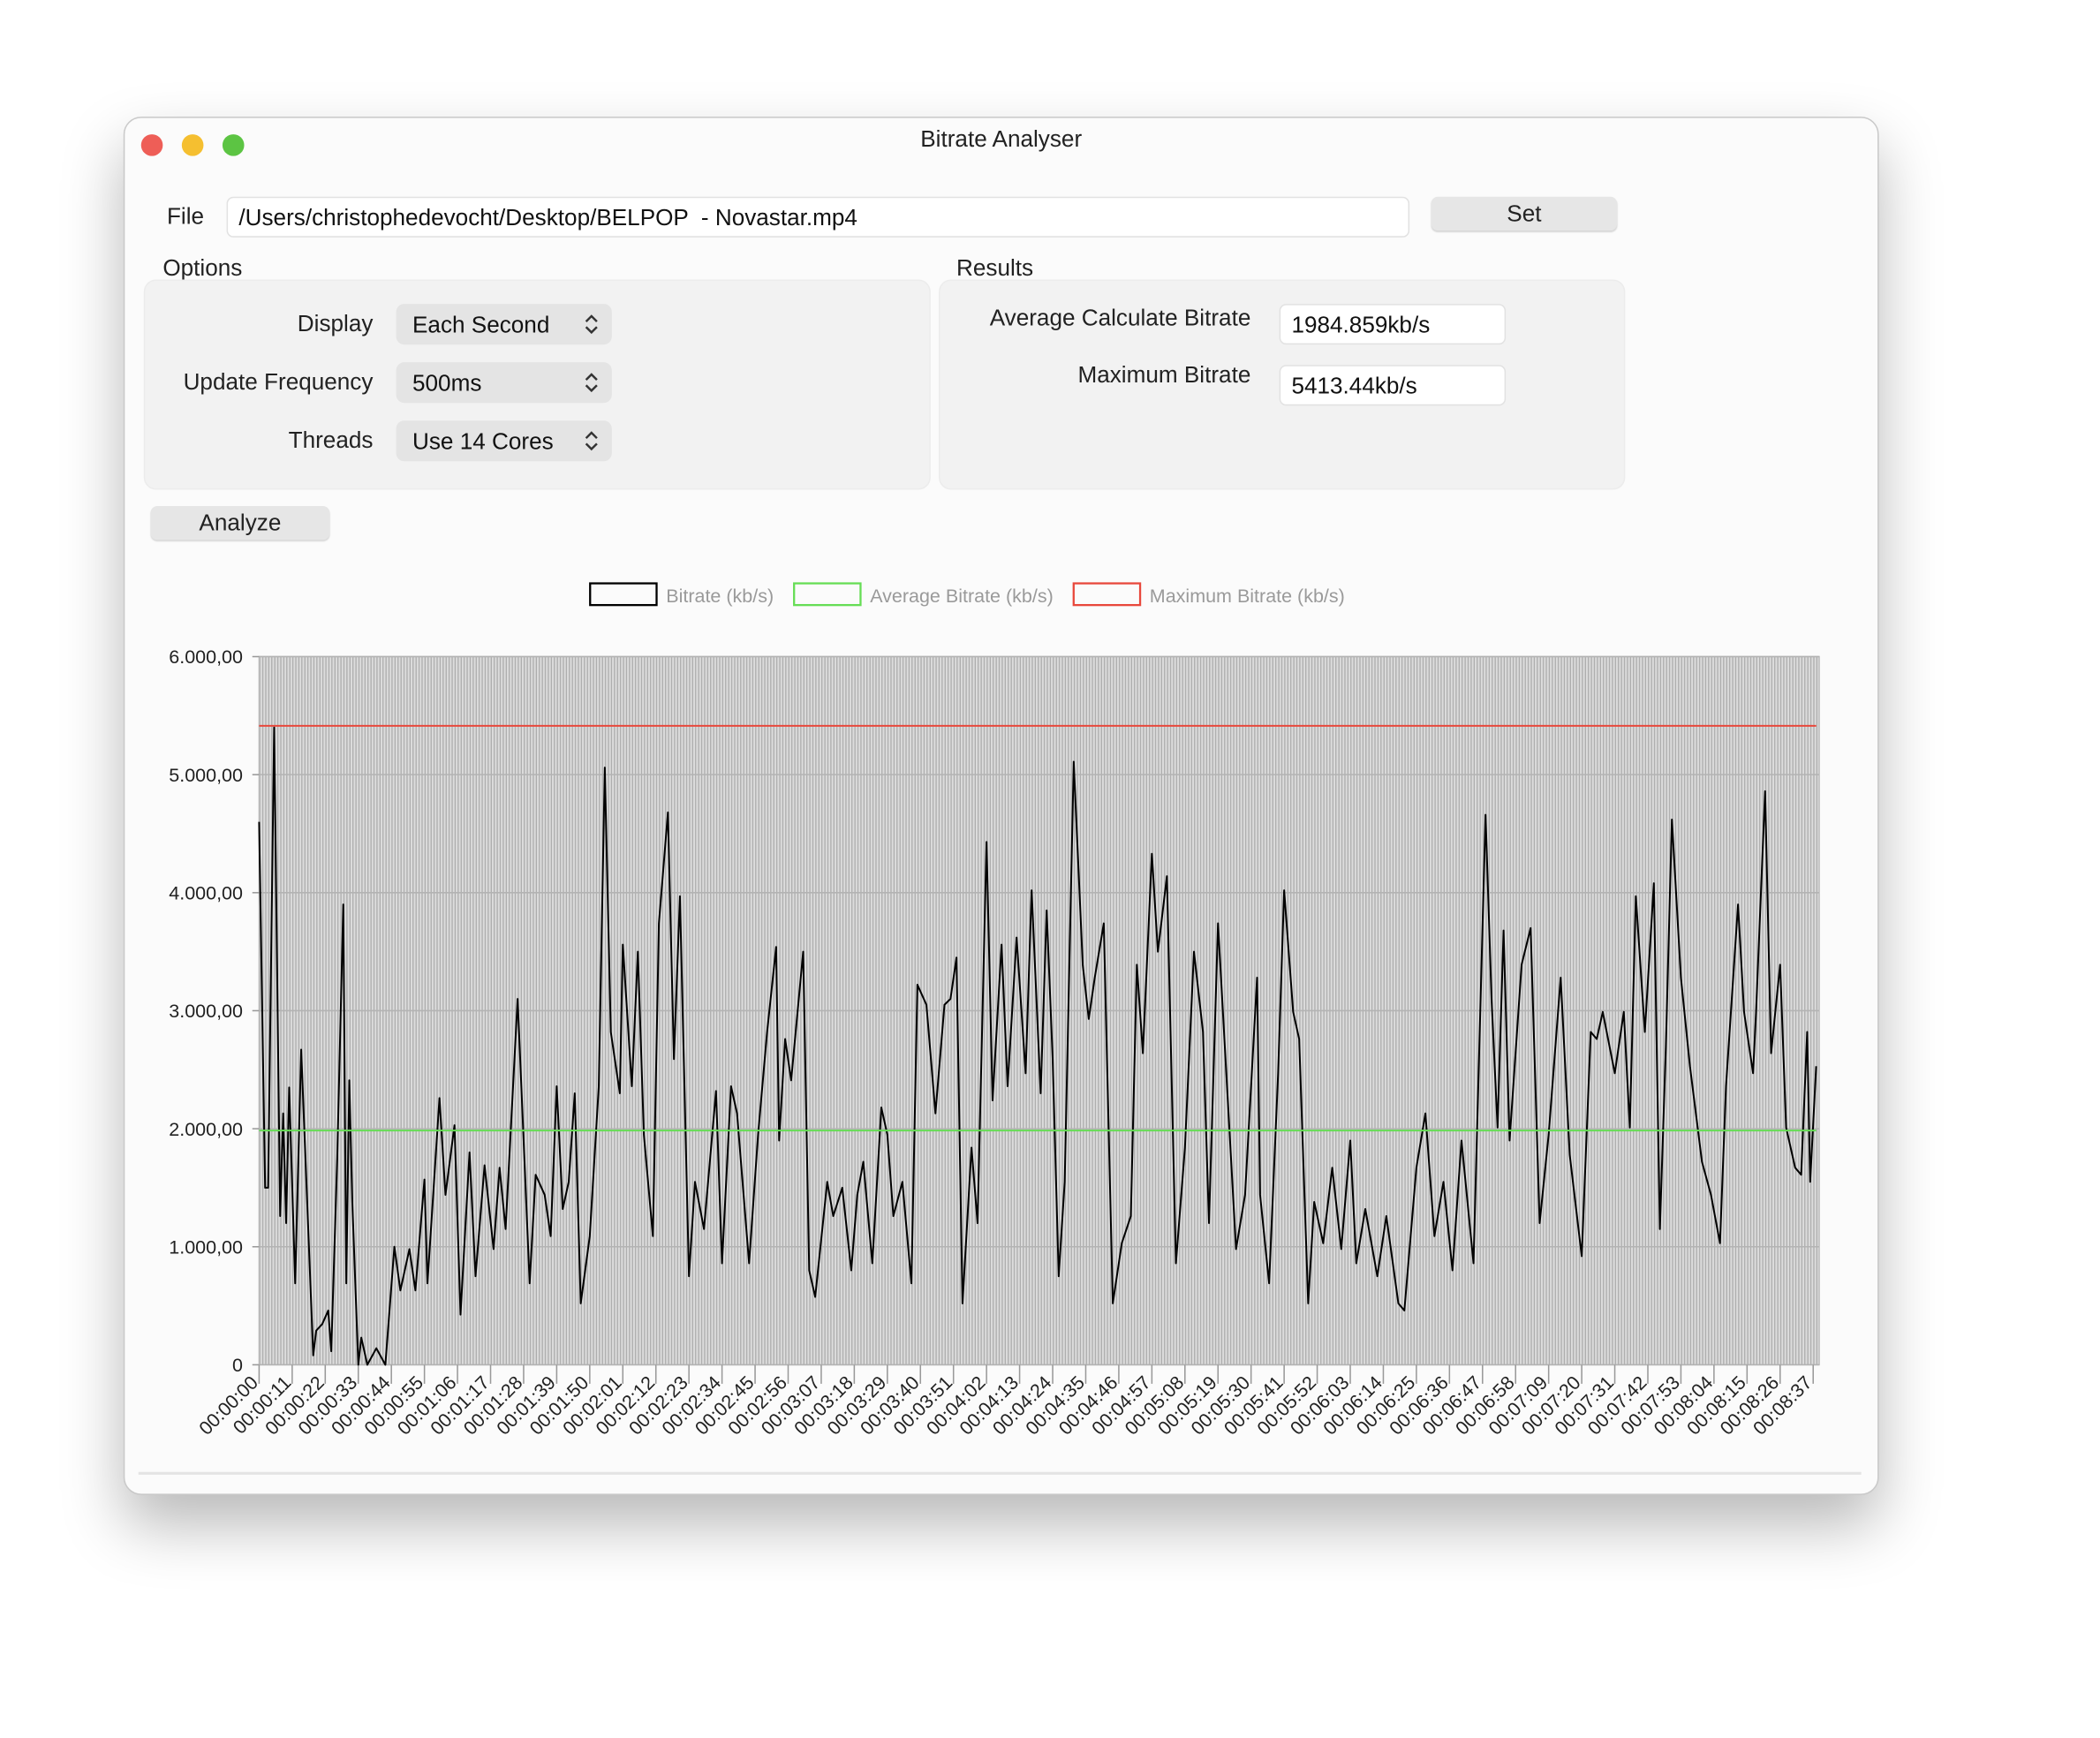  Describe the element at coordinates (720, 596) in the screenshot. I see `legend-label: Bitrate (kb/s)` at that location.